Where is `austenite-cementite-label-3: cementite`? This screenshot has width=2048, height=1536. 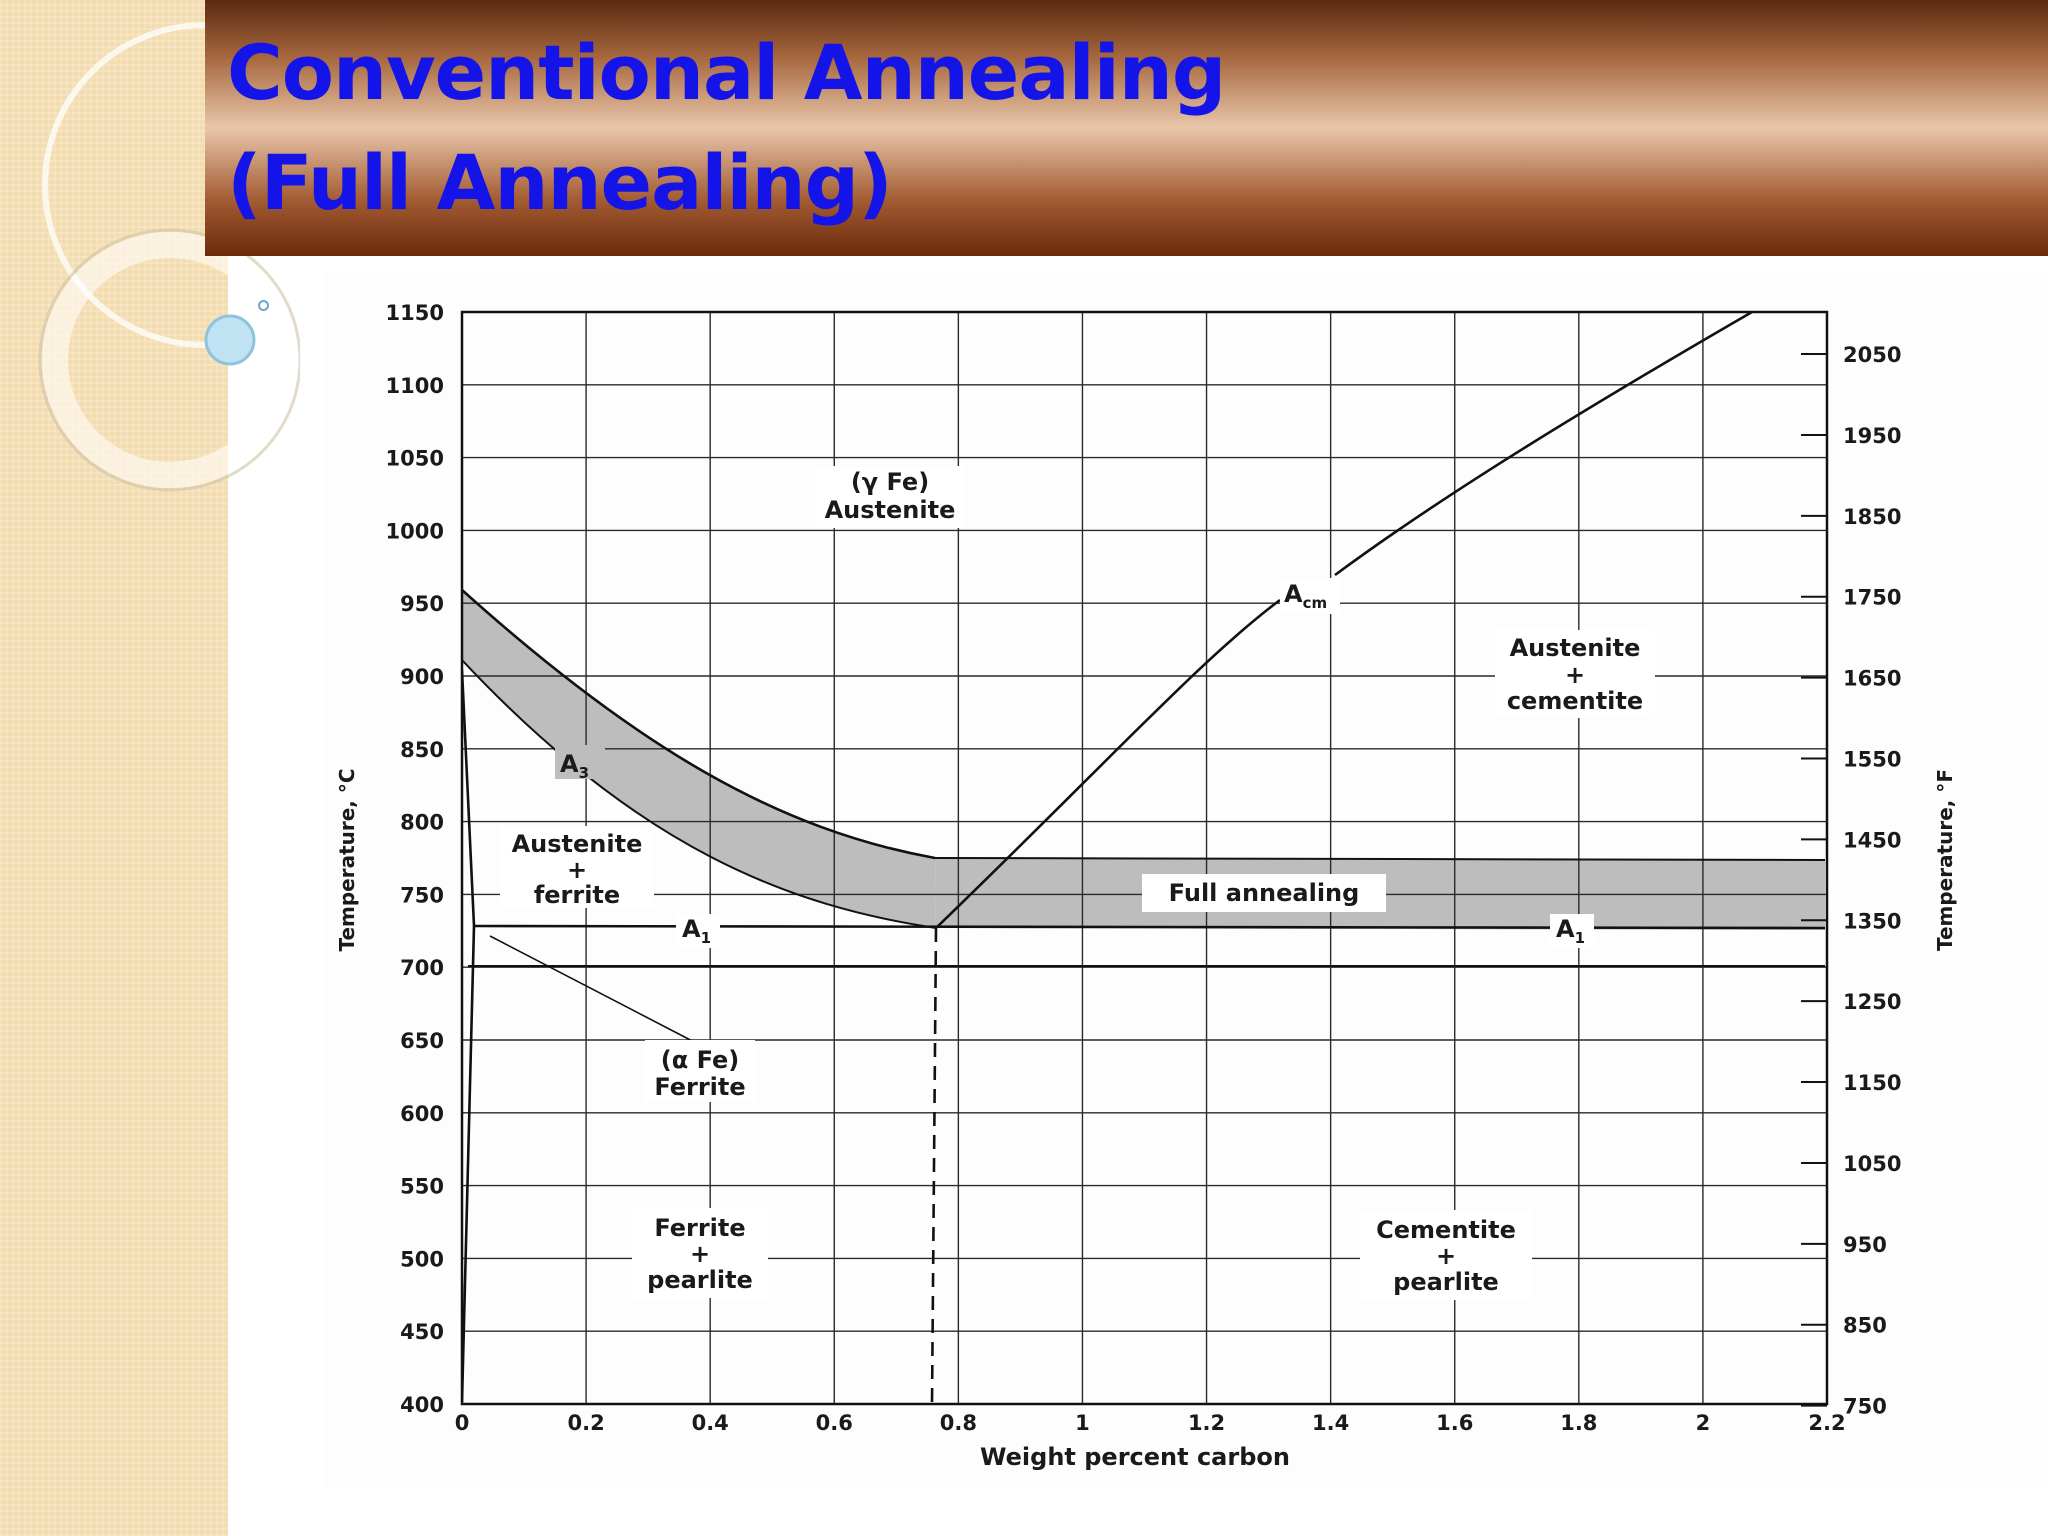
austenite-cementite-label-3: cementite is located at coordinates (1575, 701).